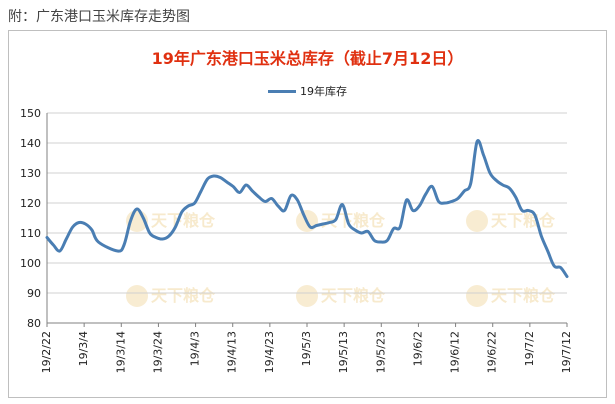  I want to click on x-tick-label: 19/5/23, so click(380, 352).